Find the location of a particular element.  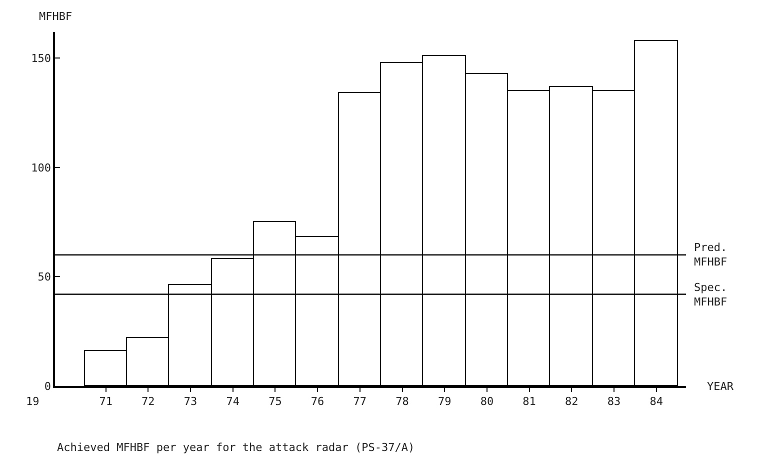

x-tick-label: 73 is located at coordinates (191, 401).